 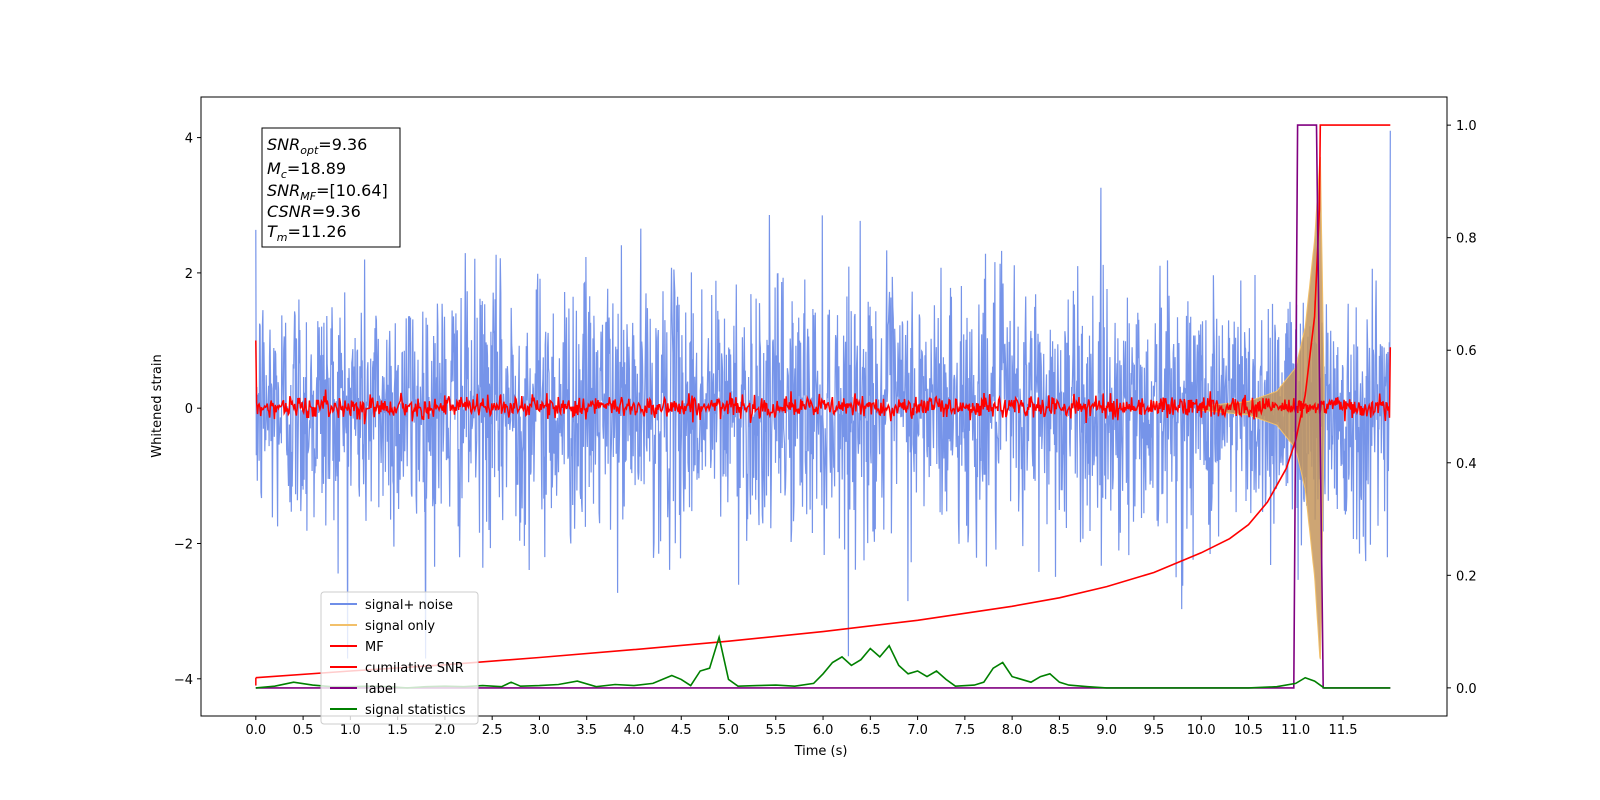 I want to click on x-tick-label: 7.0, so click(x=917, y=730).